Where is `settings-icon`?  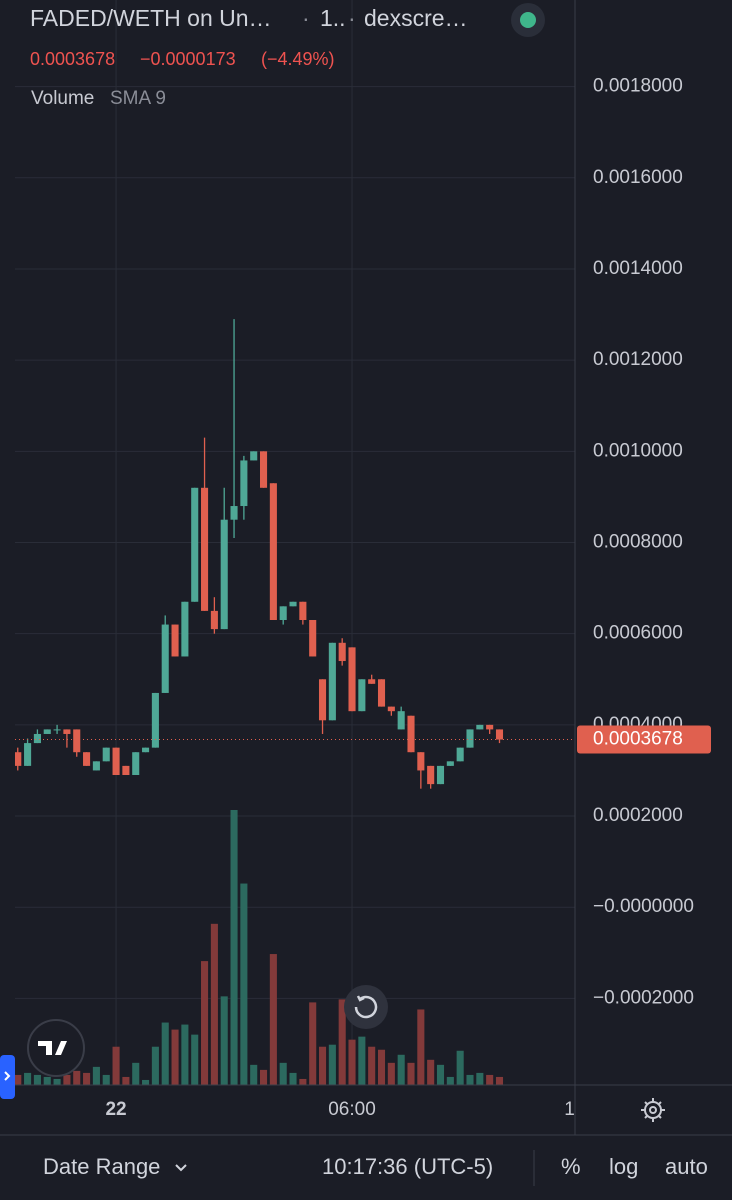 settings-icon is located at coordinates (653, 1110).